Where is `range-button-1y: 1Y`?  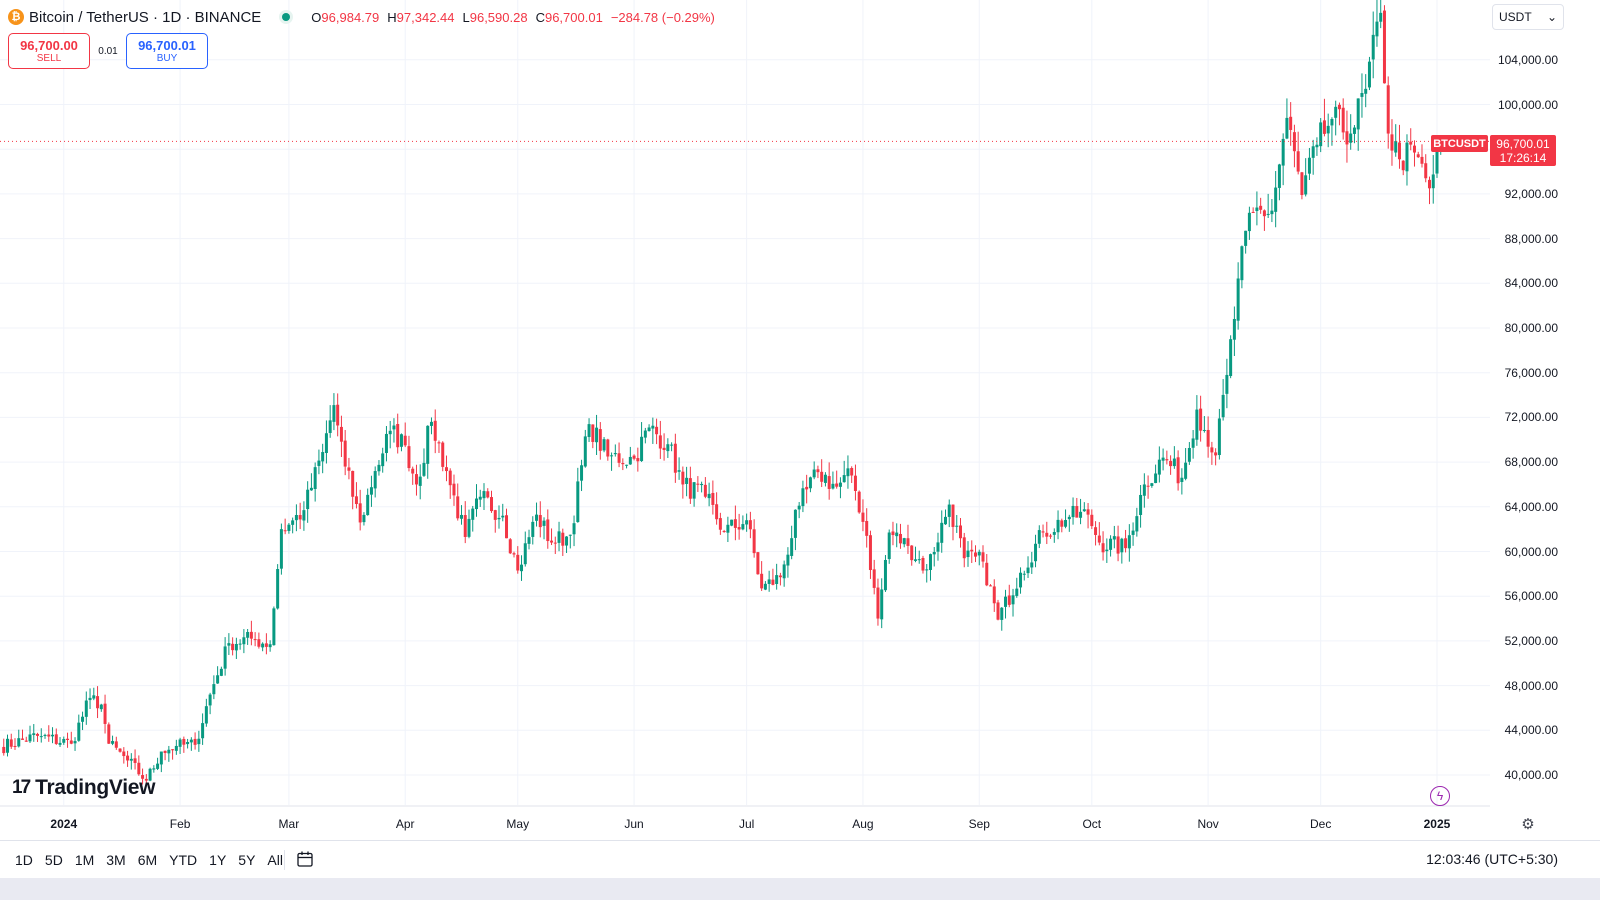 range-button-1y: 1Y is located at coordinates (218, 860).